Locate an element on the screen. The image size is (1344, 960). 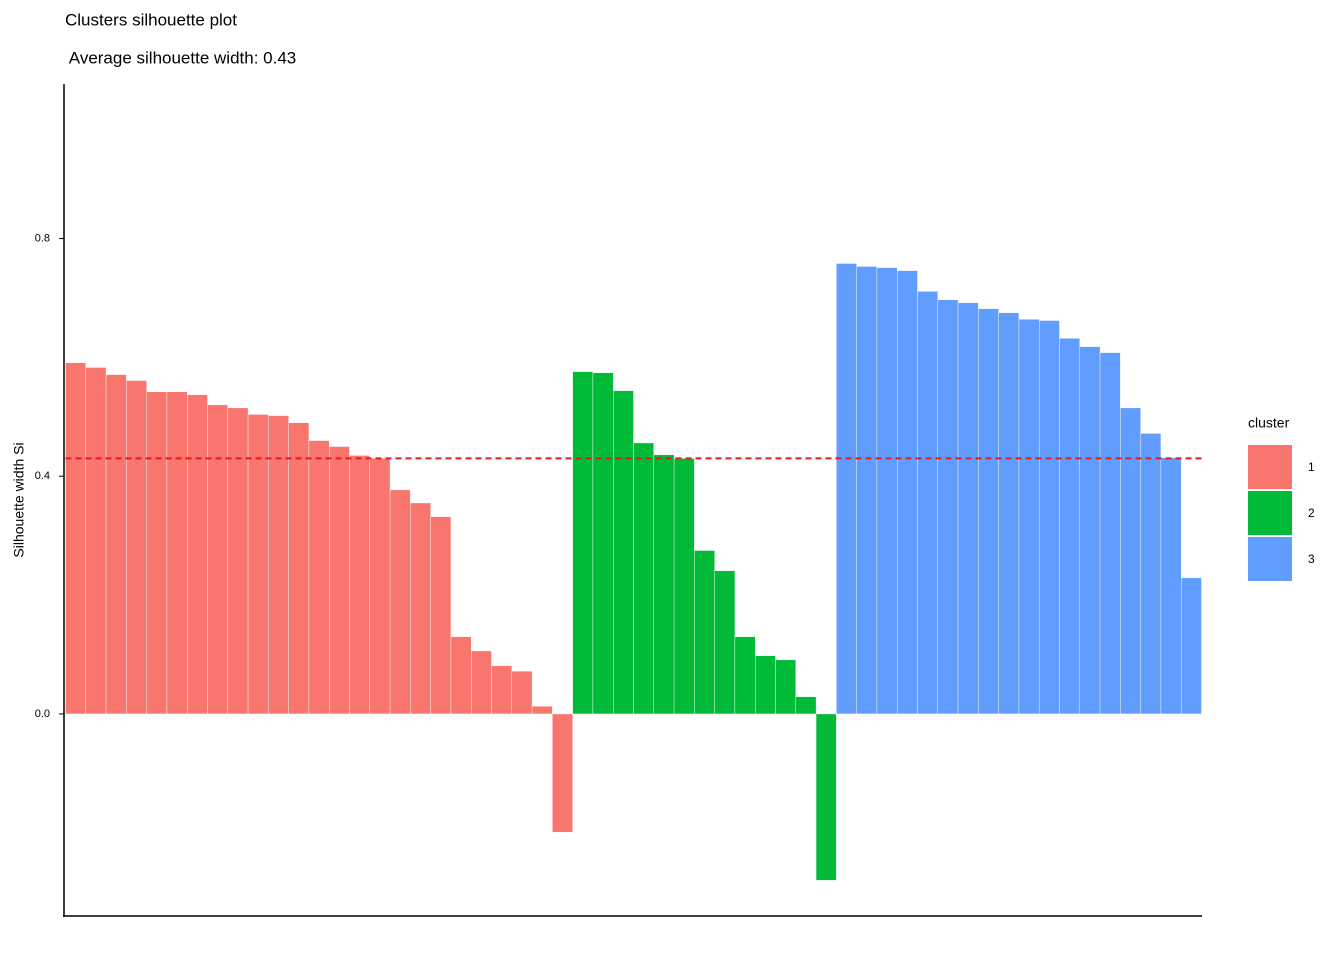
y-axis-label: Silhouette width Si is located at coordinates (19, 499).